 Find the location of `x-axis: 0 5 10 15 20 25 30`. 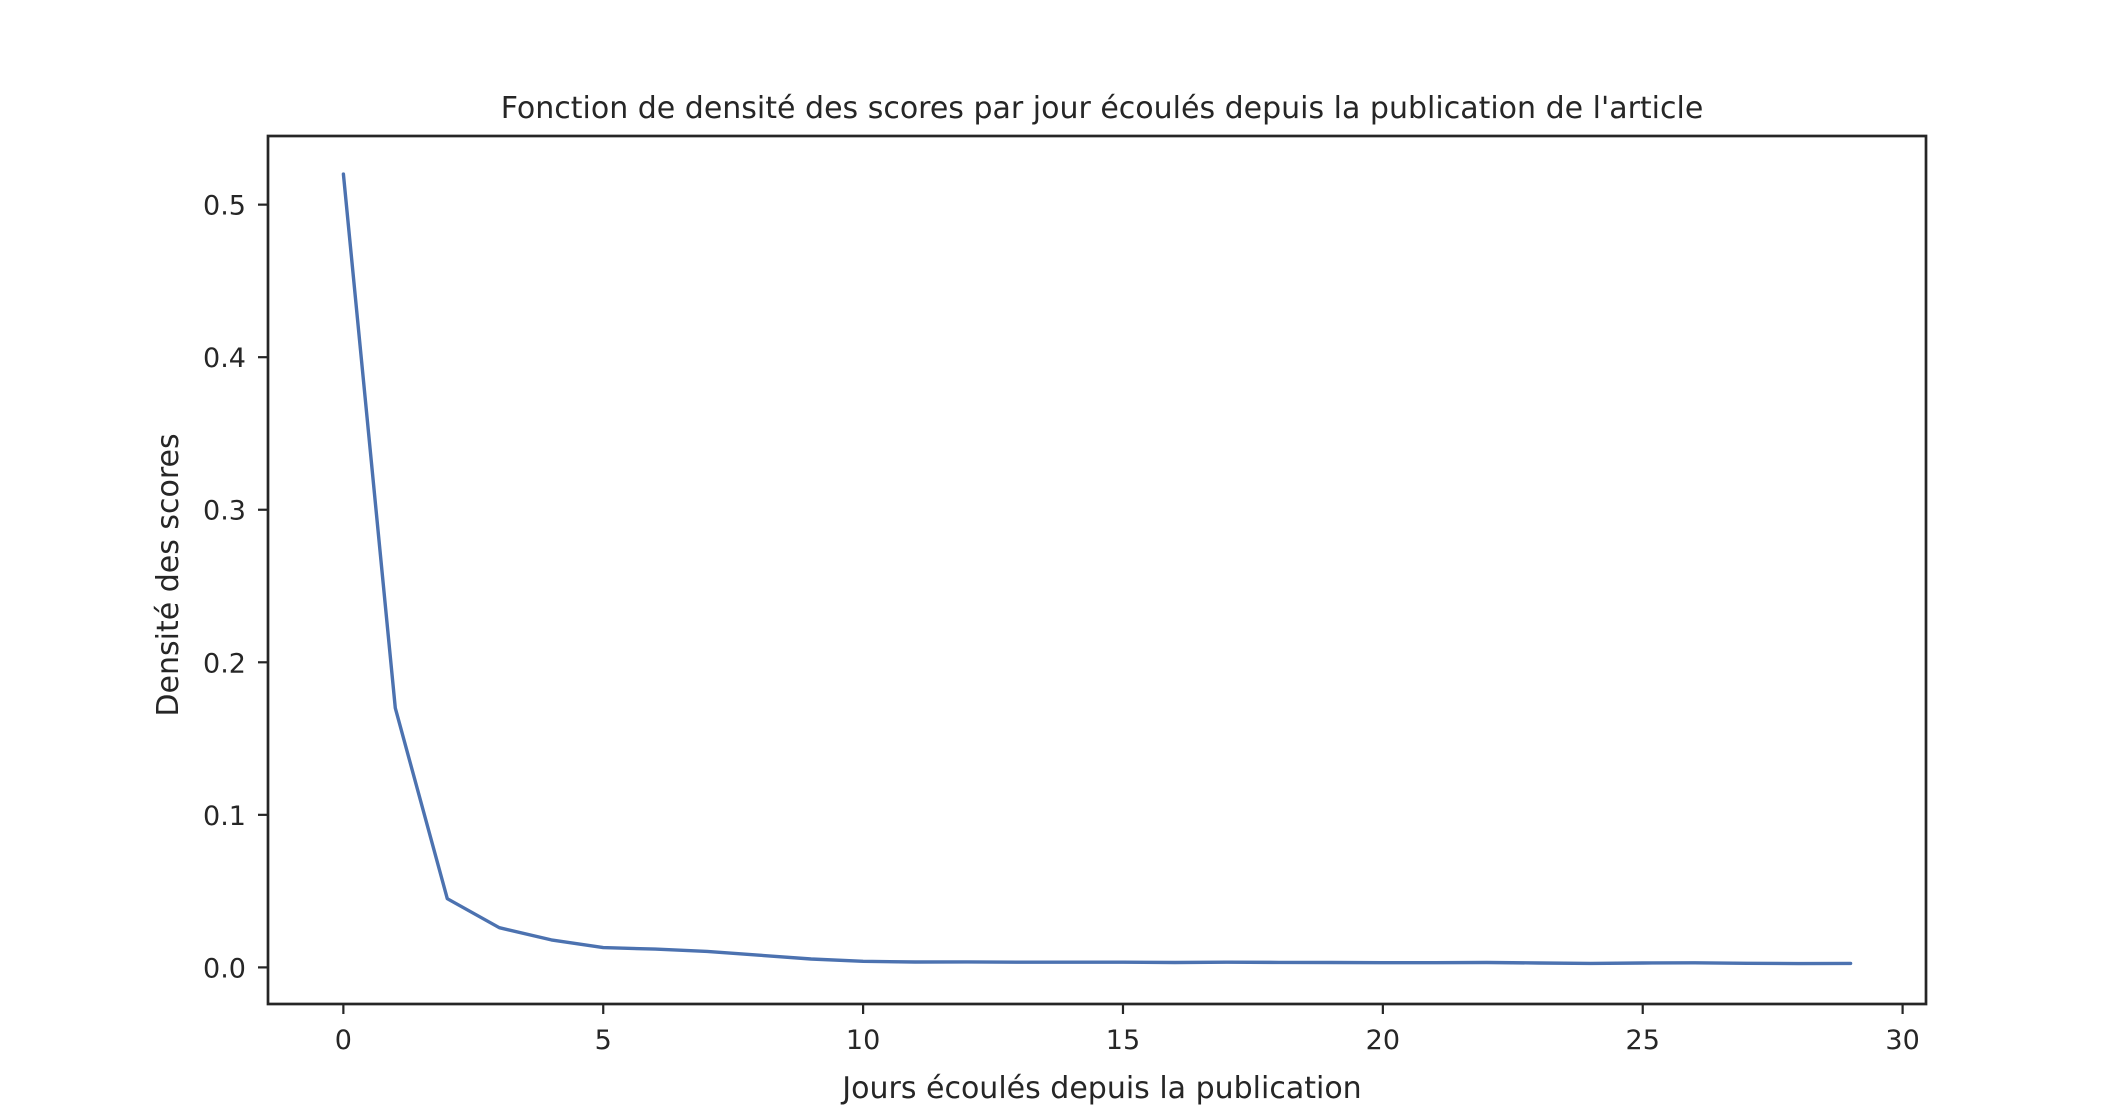

x-axis: 0 5 10 15 20 25 30 is located at coordinates (1127, 1030).